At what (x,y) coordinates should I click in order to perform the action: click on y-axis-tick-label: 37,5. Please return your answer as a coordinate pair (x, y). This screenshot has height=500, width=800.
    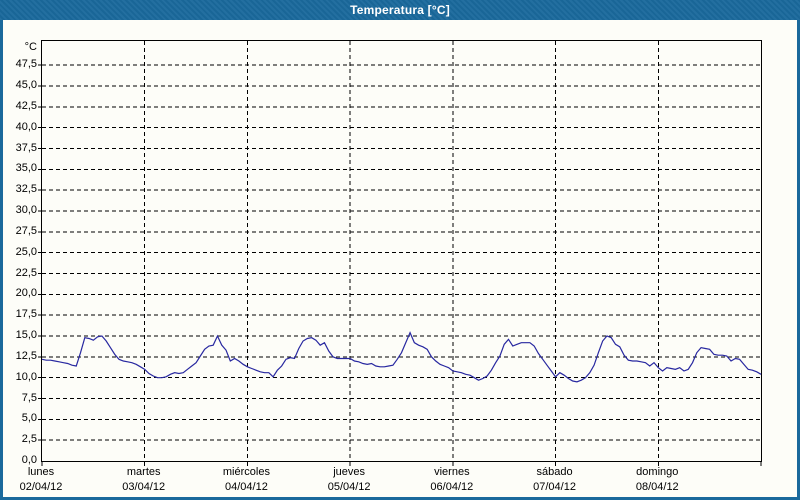
    Looking at the image, I should click on (26, 147).